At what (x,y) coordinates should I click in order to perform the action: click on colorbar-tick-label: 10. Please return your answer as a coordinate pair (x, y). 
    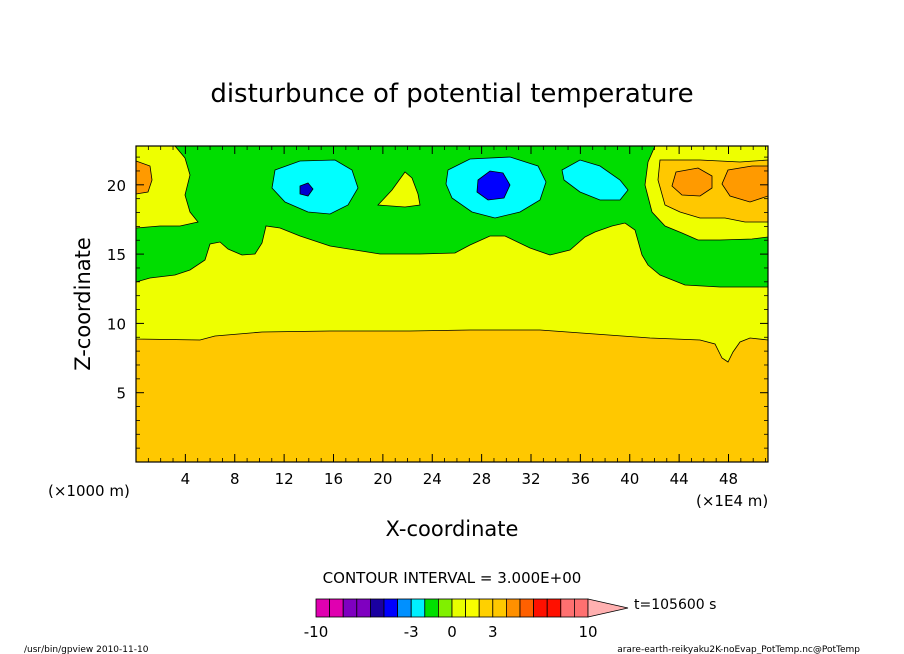
    Looking at the image, I should click on (587, 632).